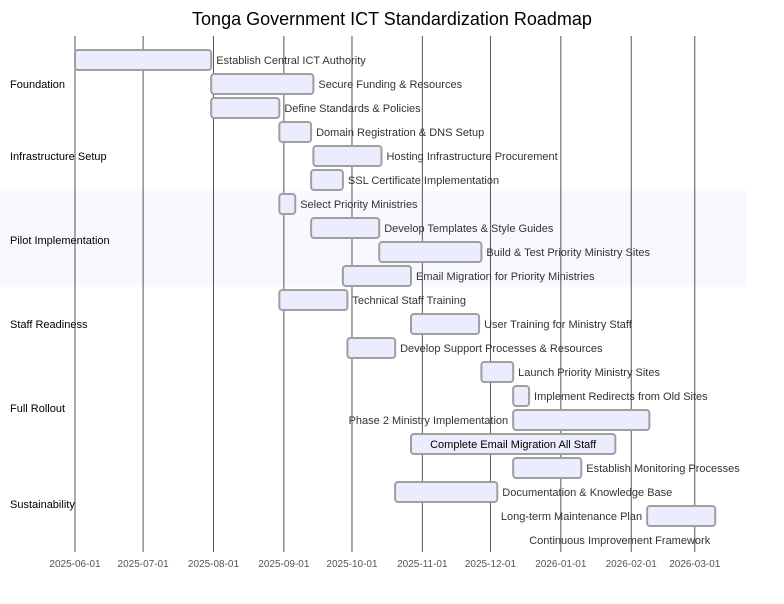 The image size is (784, 604). Describe the element at coordinates (695, 564) in the screenshot. I see `x-tick-label: 2026-03-01` at that location.